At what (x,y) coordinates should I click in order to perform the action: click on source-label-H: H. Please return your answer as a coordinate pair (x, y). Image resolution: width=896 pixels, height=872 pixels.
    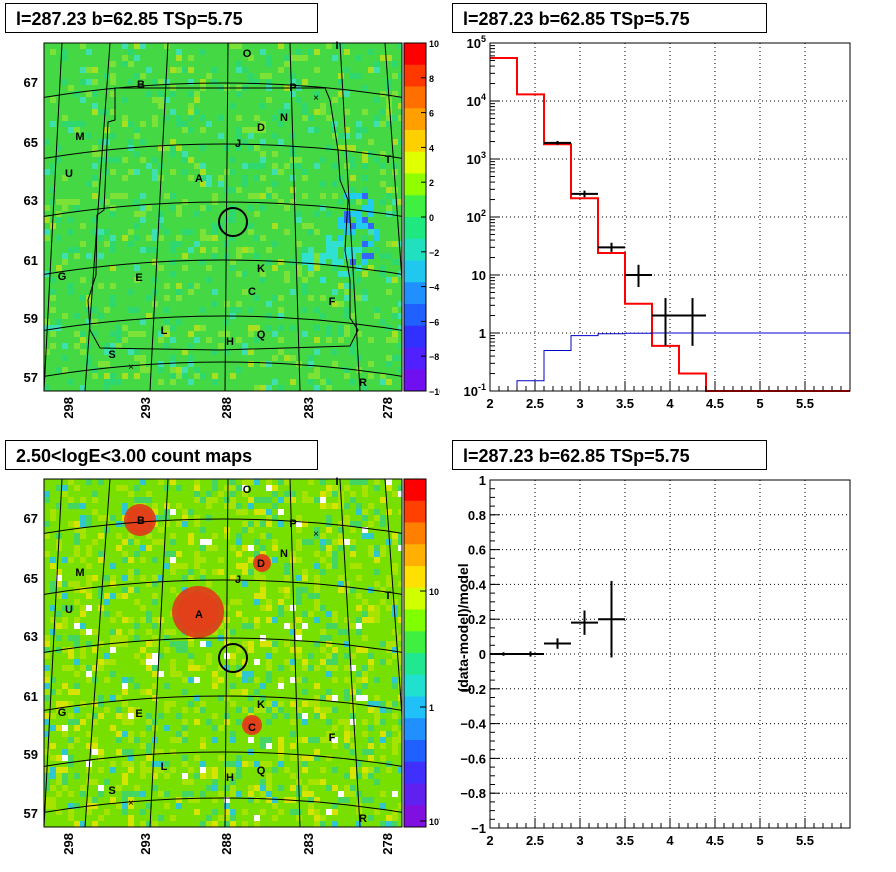
    Looking at the image, I should click on (230, 342).